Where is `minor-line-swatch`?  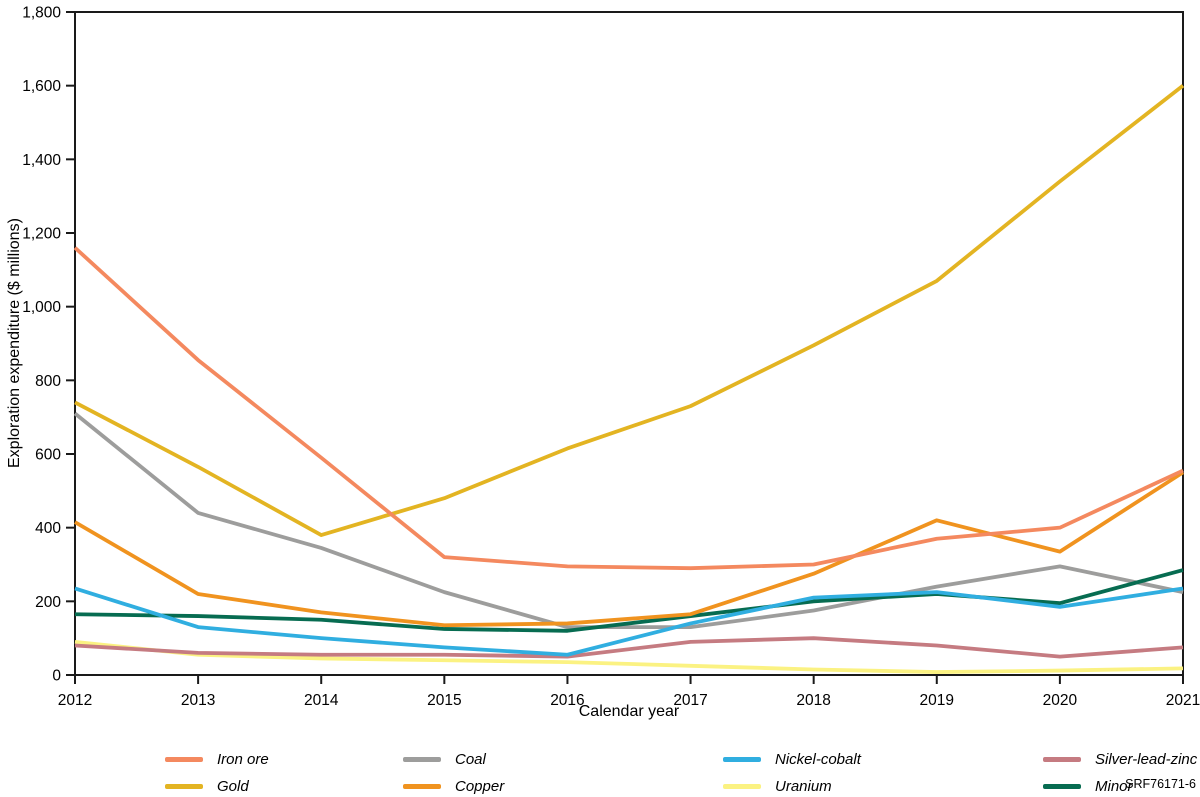 minor-line-swatch is located at coordinates (1062, 786).